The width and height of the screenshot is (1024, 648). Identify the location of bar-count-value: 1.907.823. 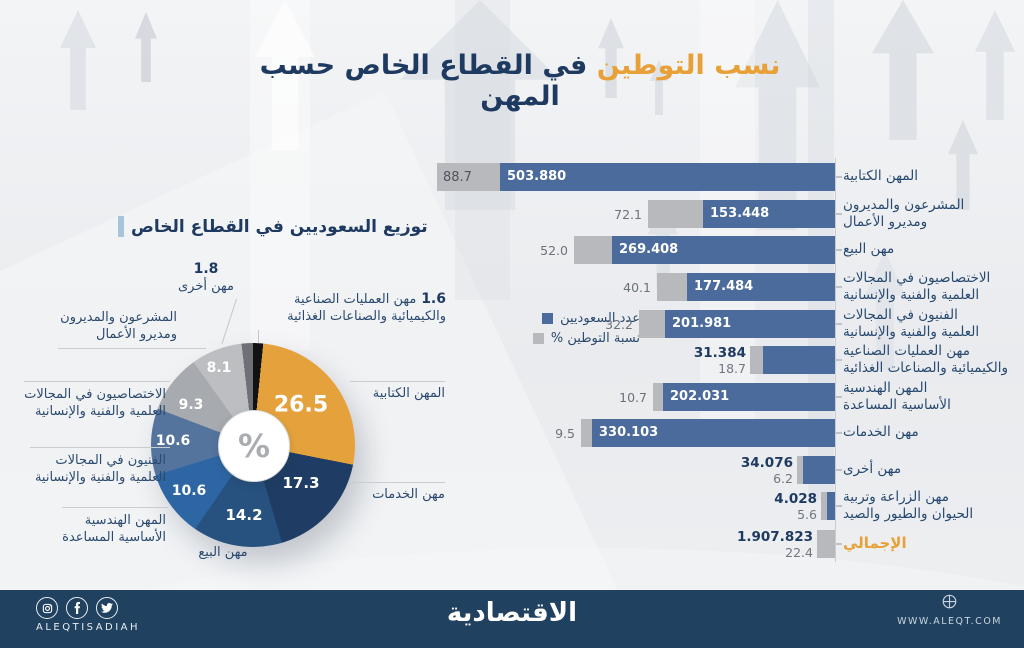
(774, 537).